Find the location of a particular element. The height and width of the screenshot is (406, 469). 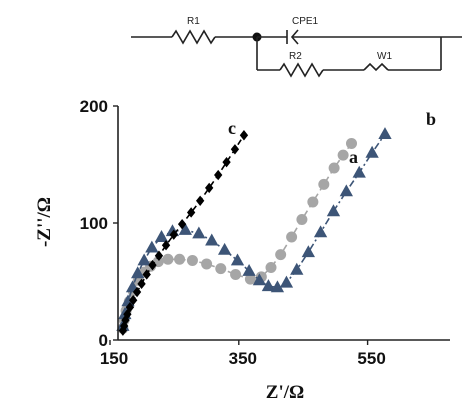

series-label-b: b is located at coordinates (431, 119).